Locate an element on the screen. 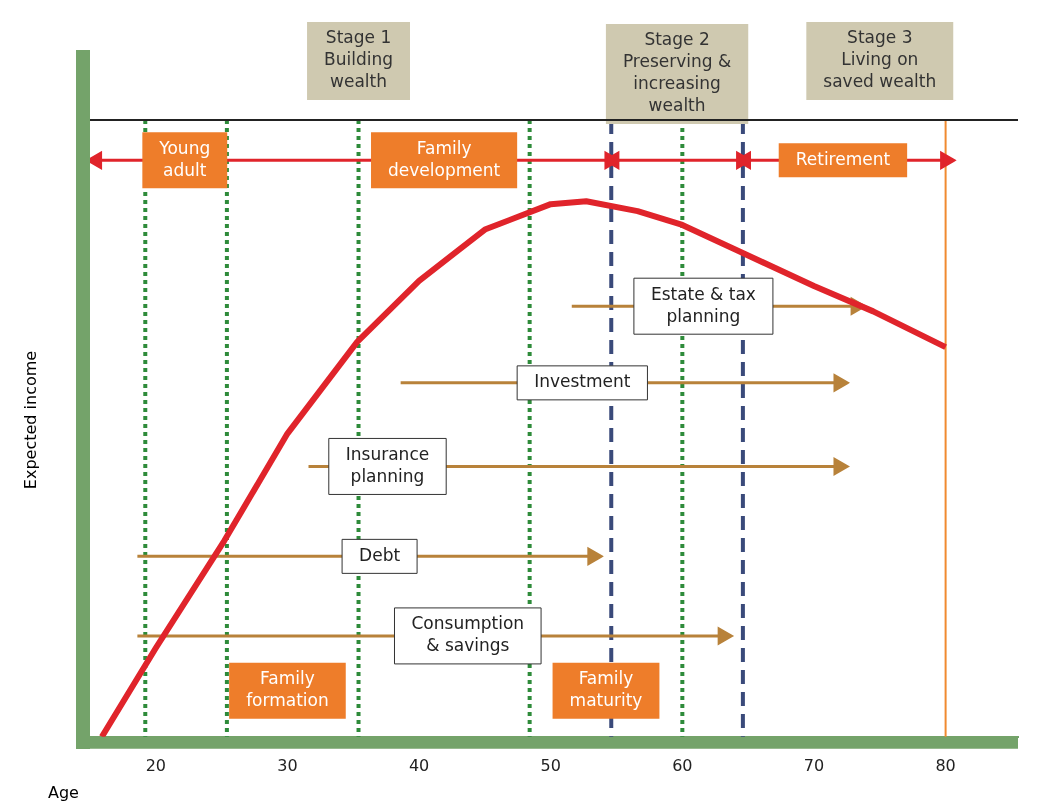  text: Stage 2 Preserving & increasing wealth is located at coordinates (677, 72).